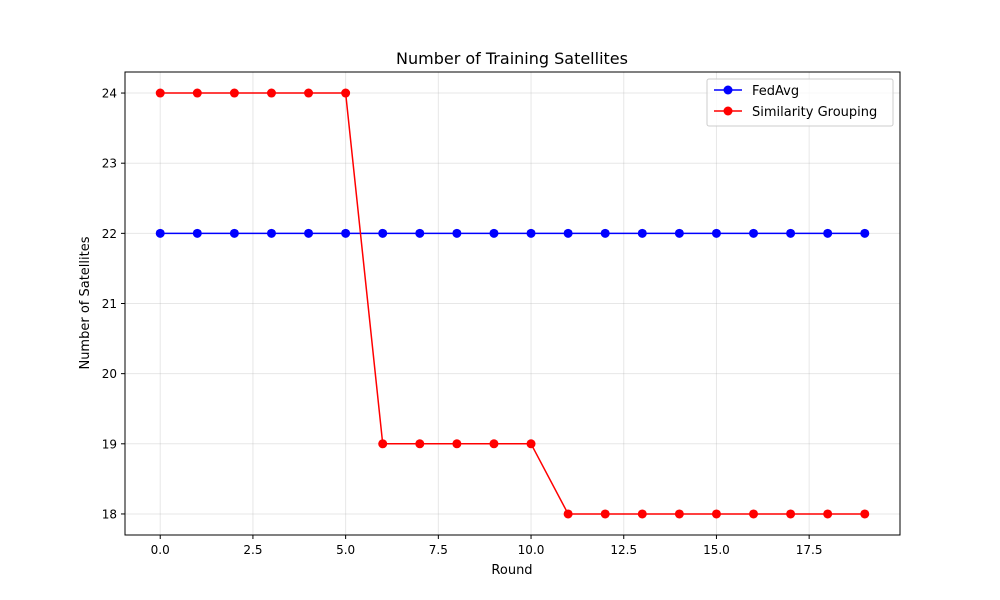  I want to click on legend-label-fedavg: FedAvg, so click(775, 91).